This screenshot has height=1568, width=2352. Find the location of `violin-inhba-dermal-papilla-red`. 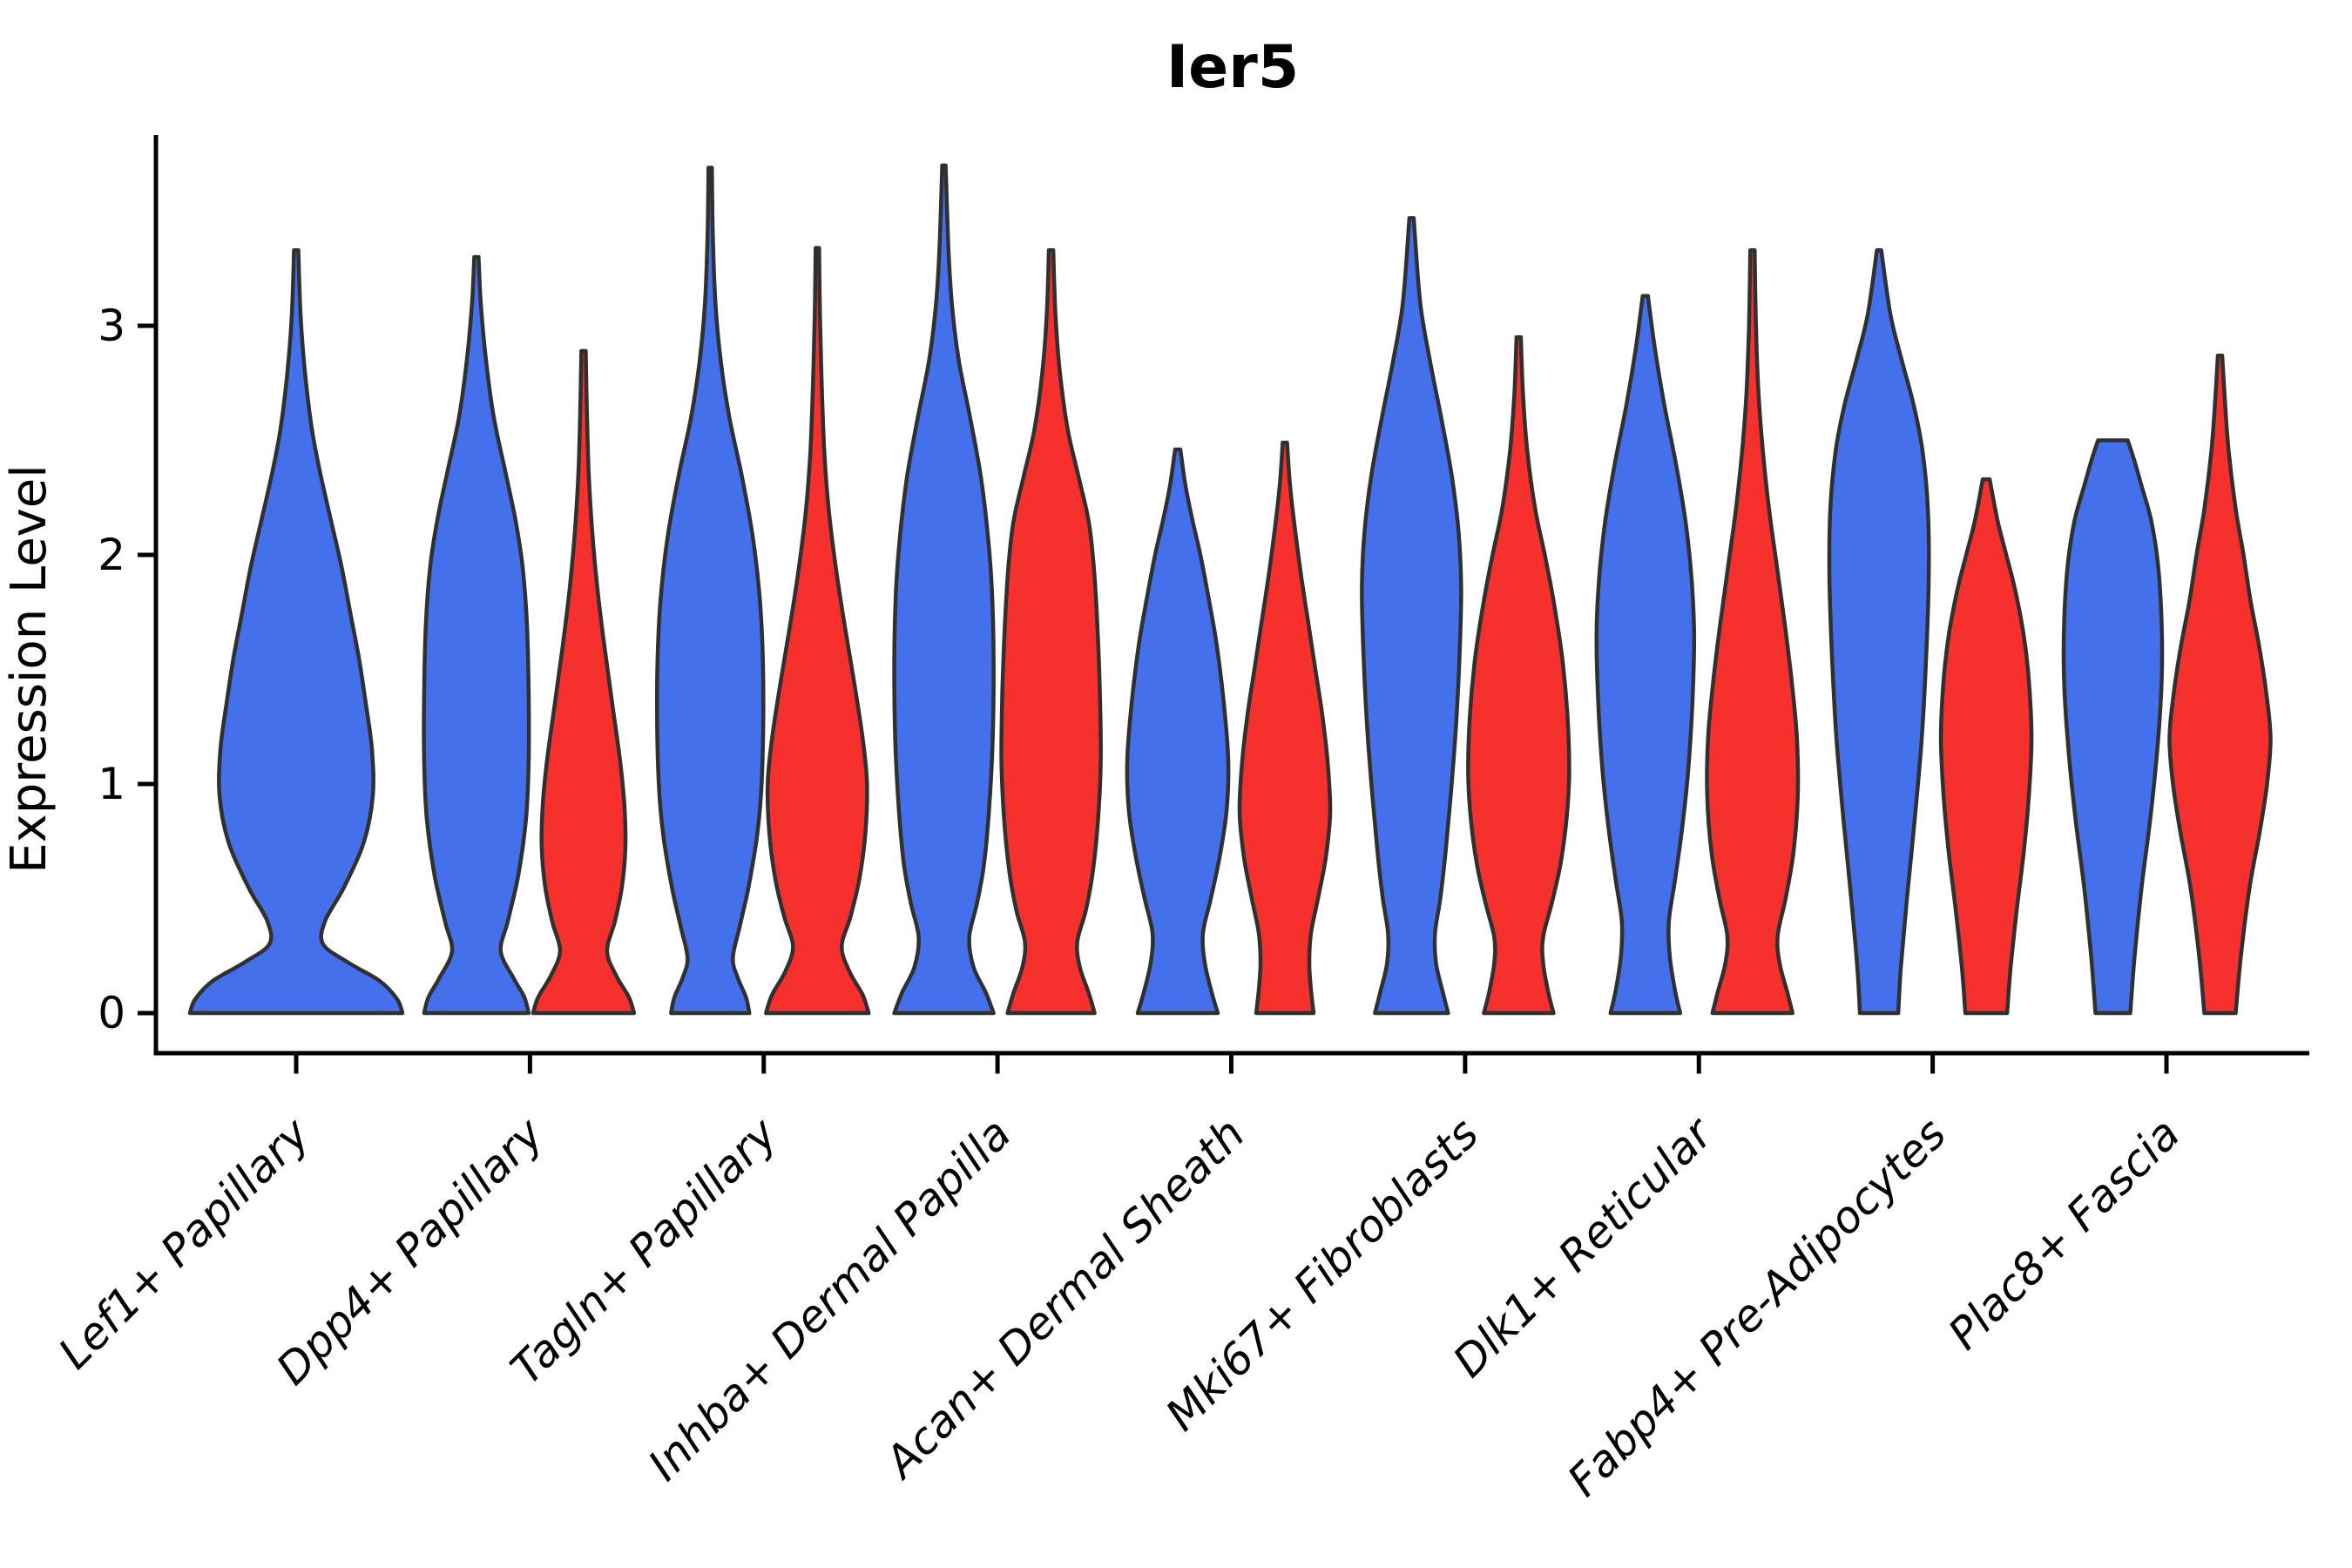

violin-inhba-dermal-papilla-red is located at coordinates (1051, 631).